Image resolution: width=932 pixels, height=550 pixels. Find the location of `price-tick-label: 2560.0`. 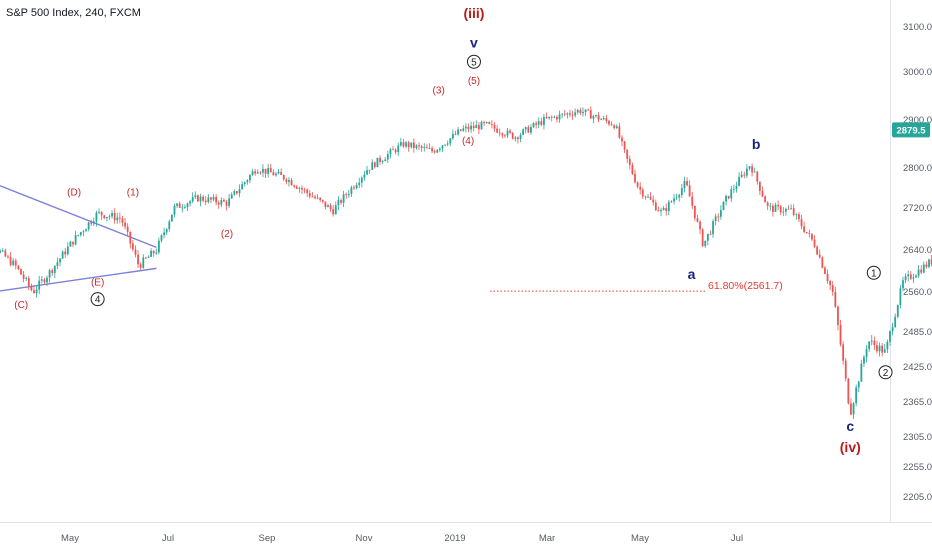

price-tick-label: 2560.0 is located at coordinates (917, 292).